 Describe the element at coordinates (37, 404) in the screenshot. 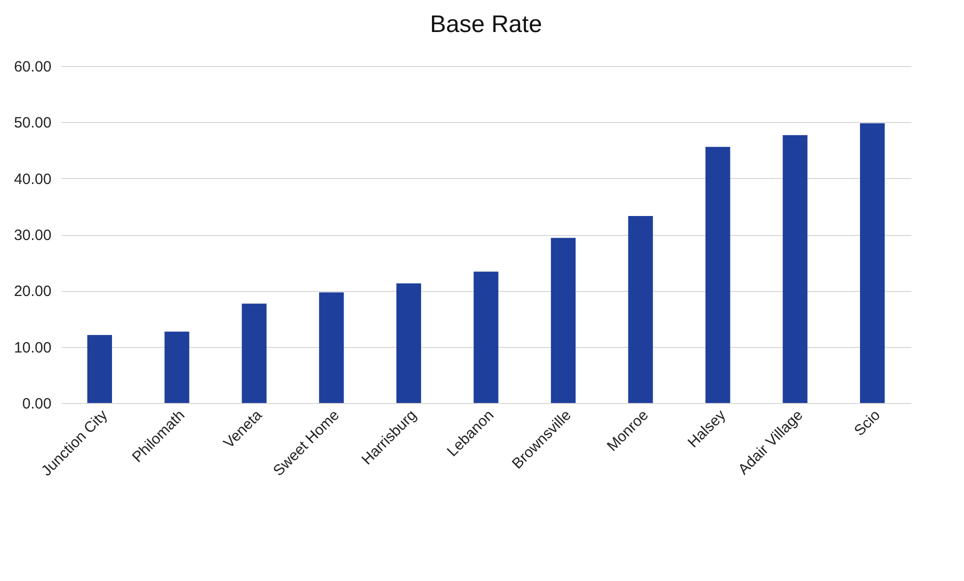

I see `y-tick-label: 0.00` at that location.